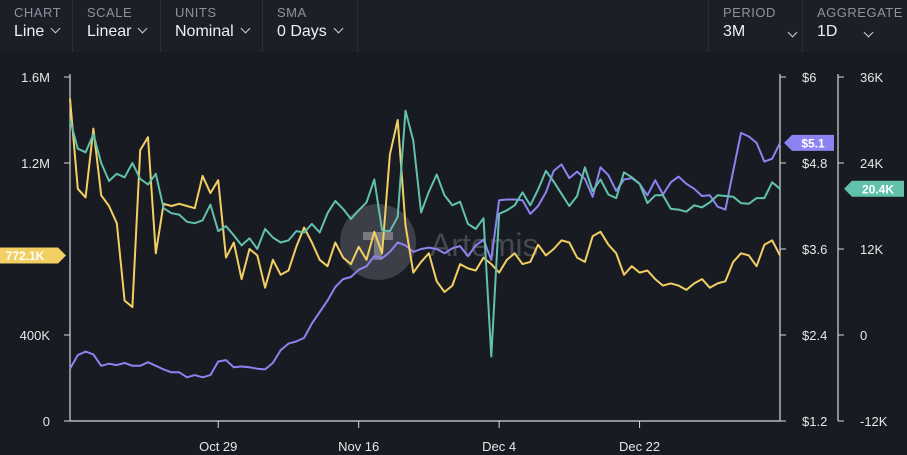  I want to click on aggregate-value: 1D, so click(827, 31).